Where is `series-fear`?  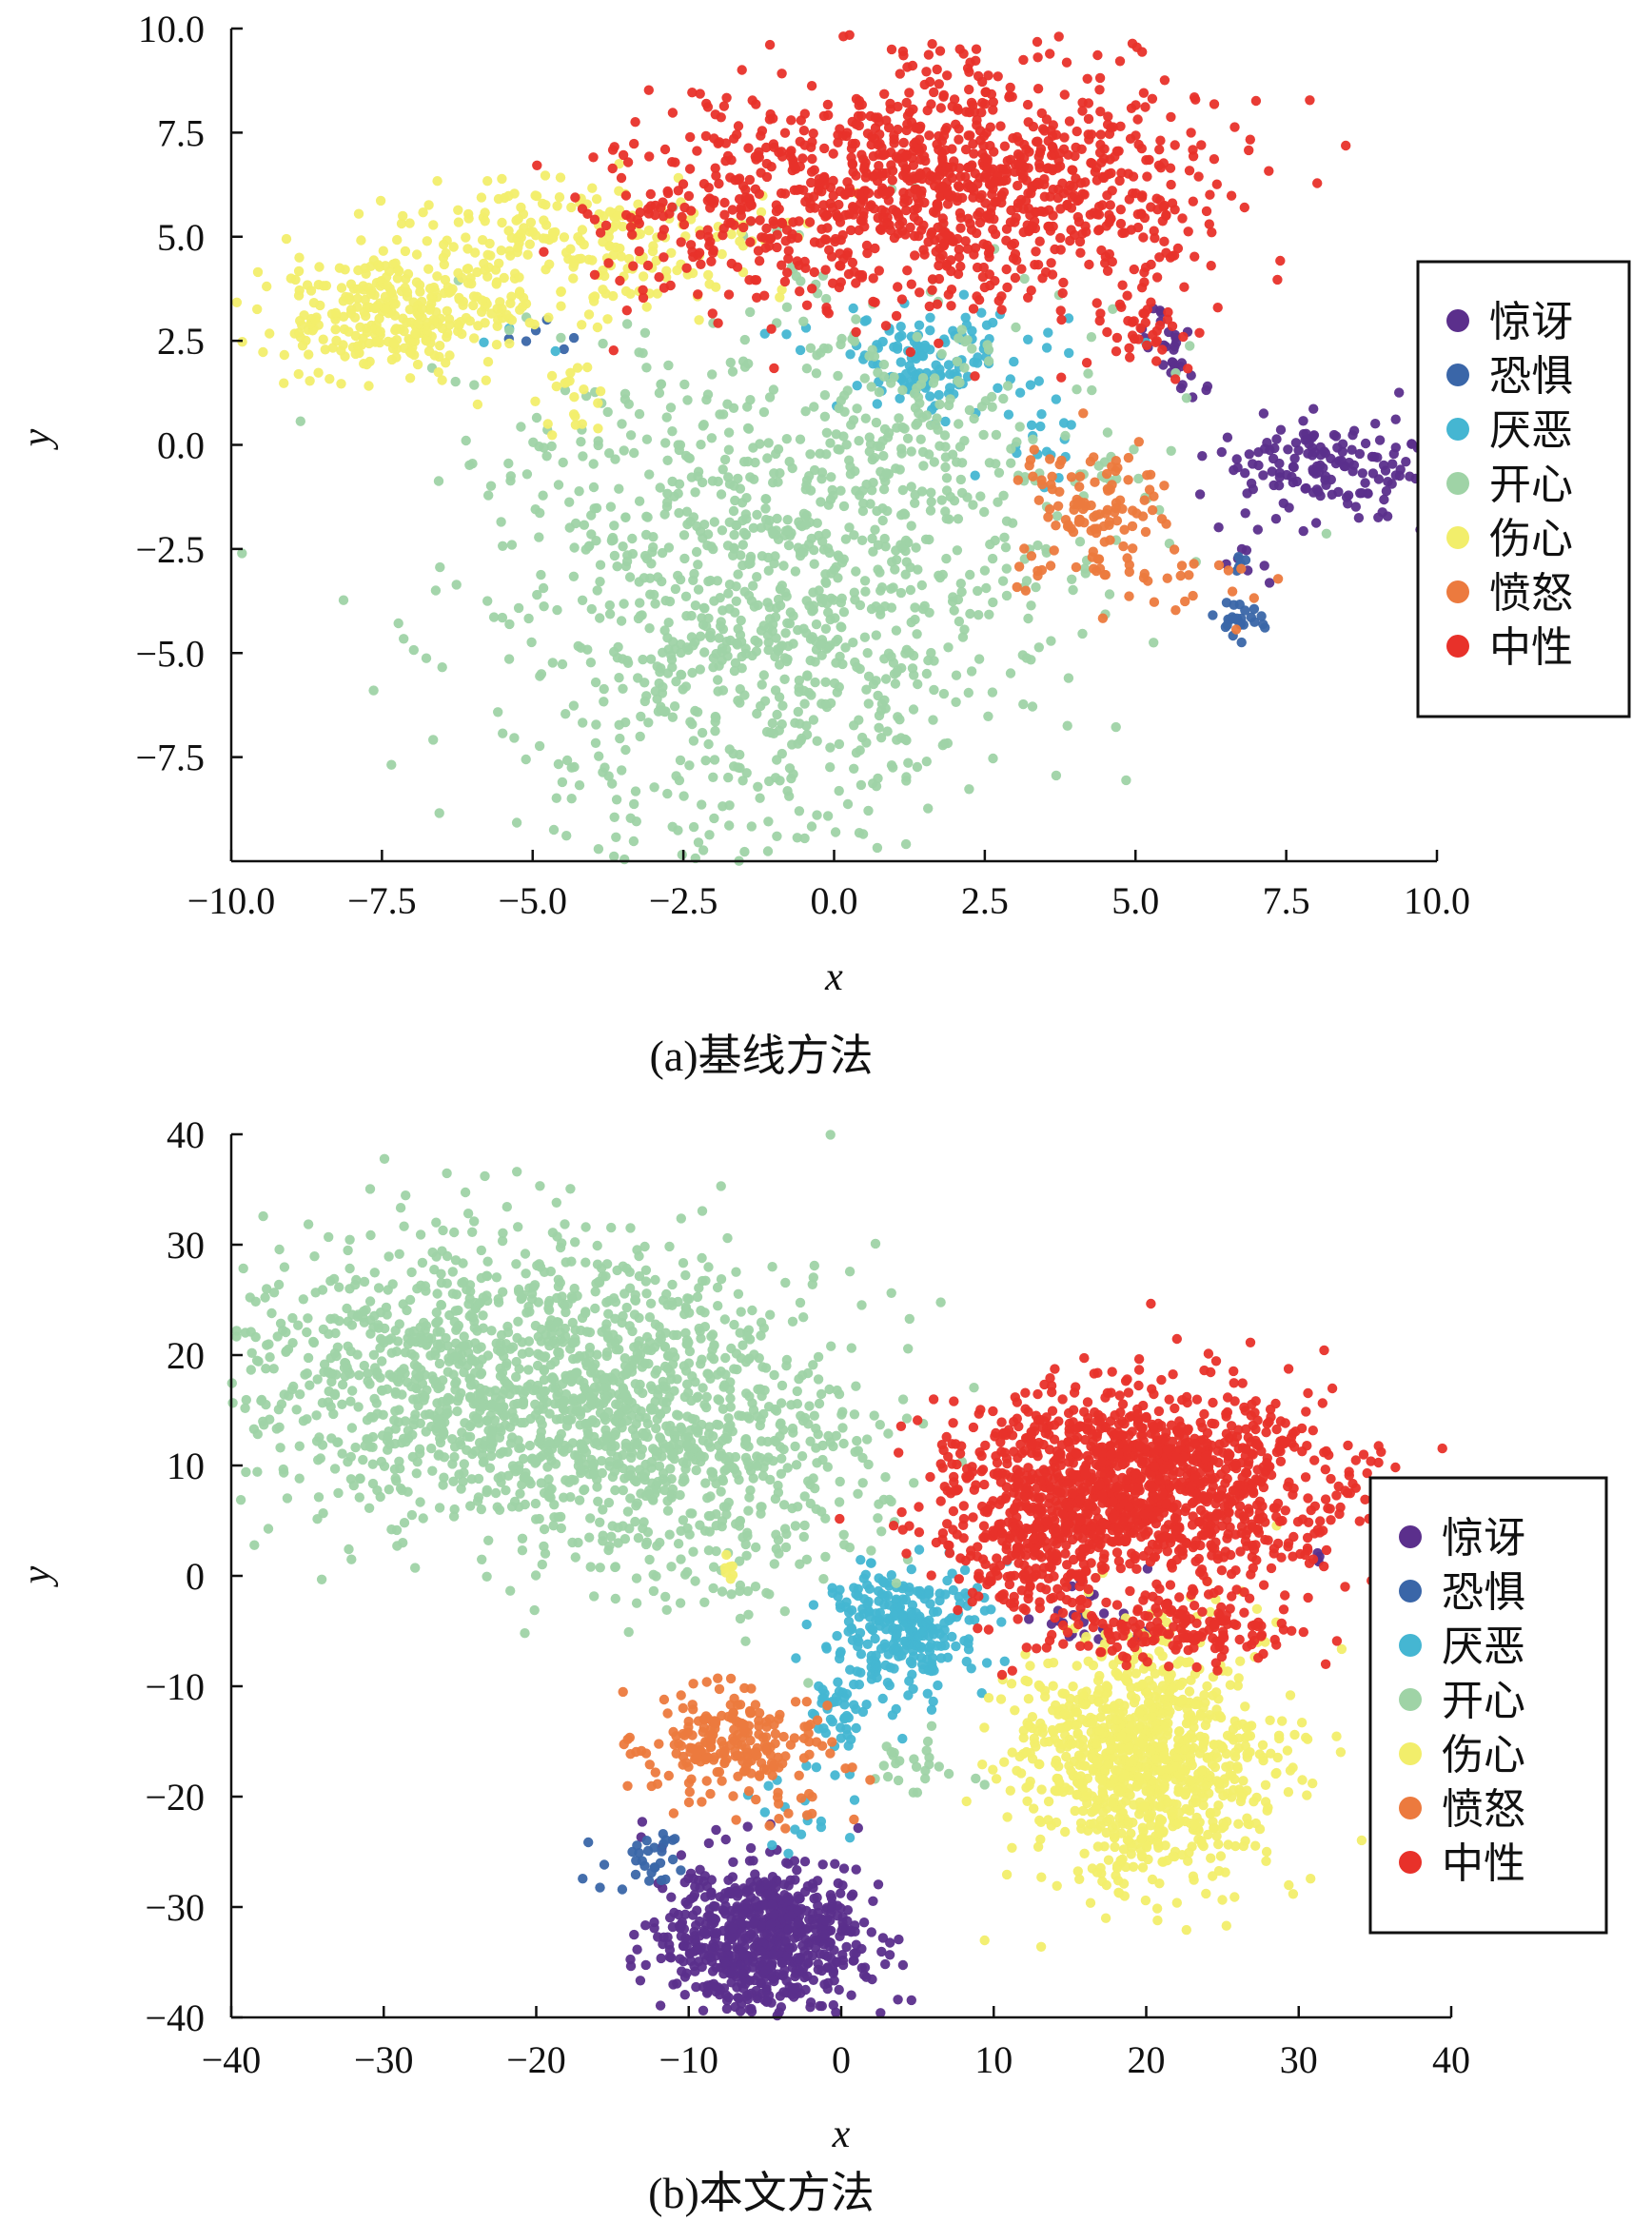
series-fear is located at coordinates (887, 481).